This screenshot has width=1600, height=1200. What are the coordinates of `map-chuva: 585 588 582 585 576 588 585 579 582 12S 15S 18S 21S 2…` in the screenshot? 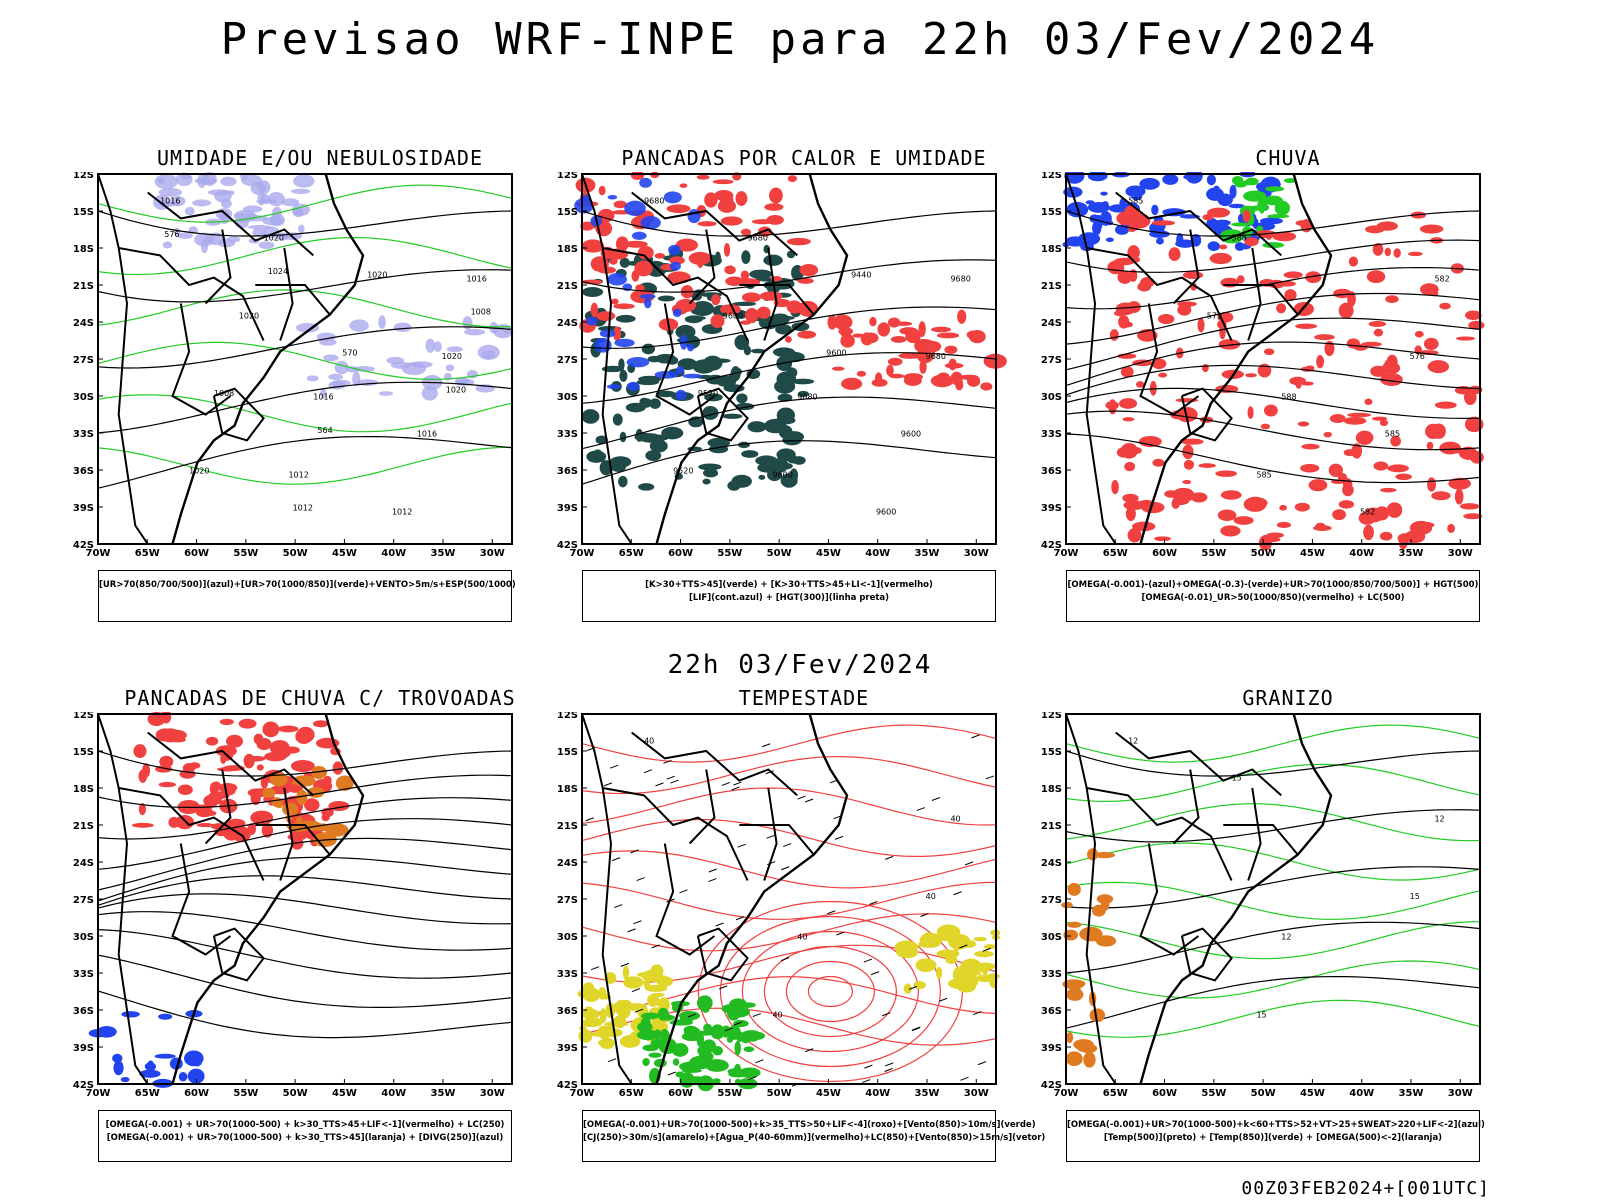 It's located at (1263, 365).